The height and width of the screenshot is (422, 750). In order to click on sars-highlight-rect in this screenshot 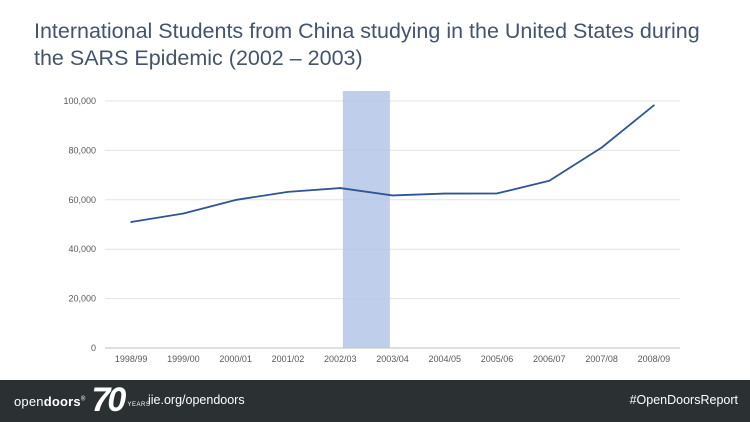, I will do `click(366, 219)`.